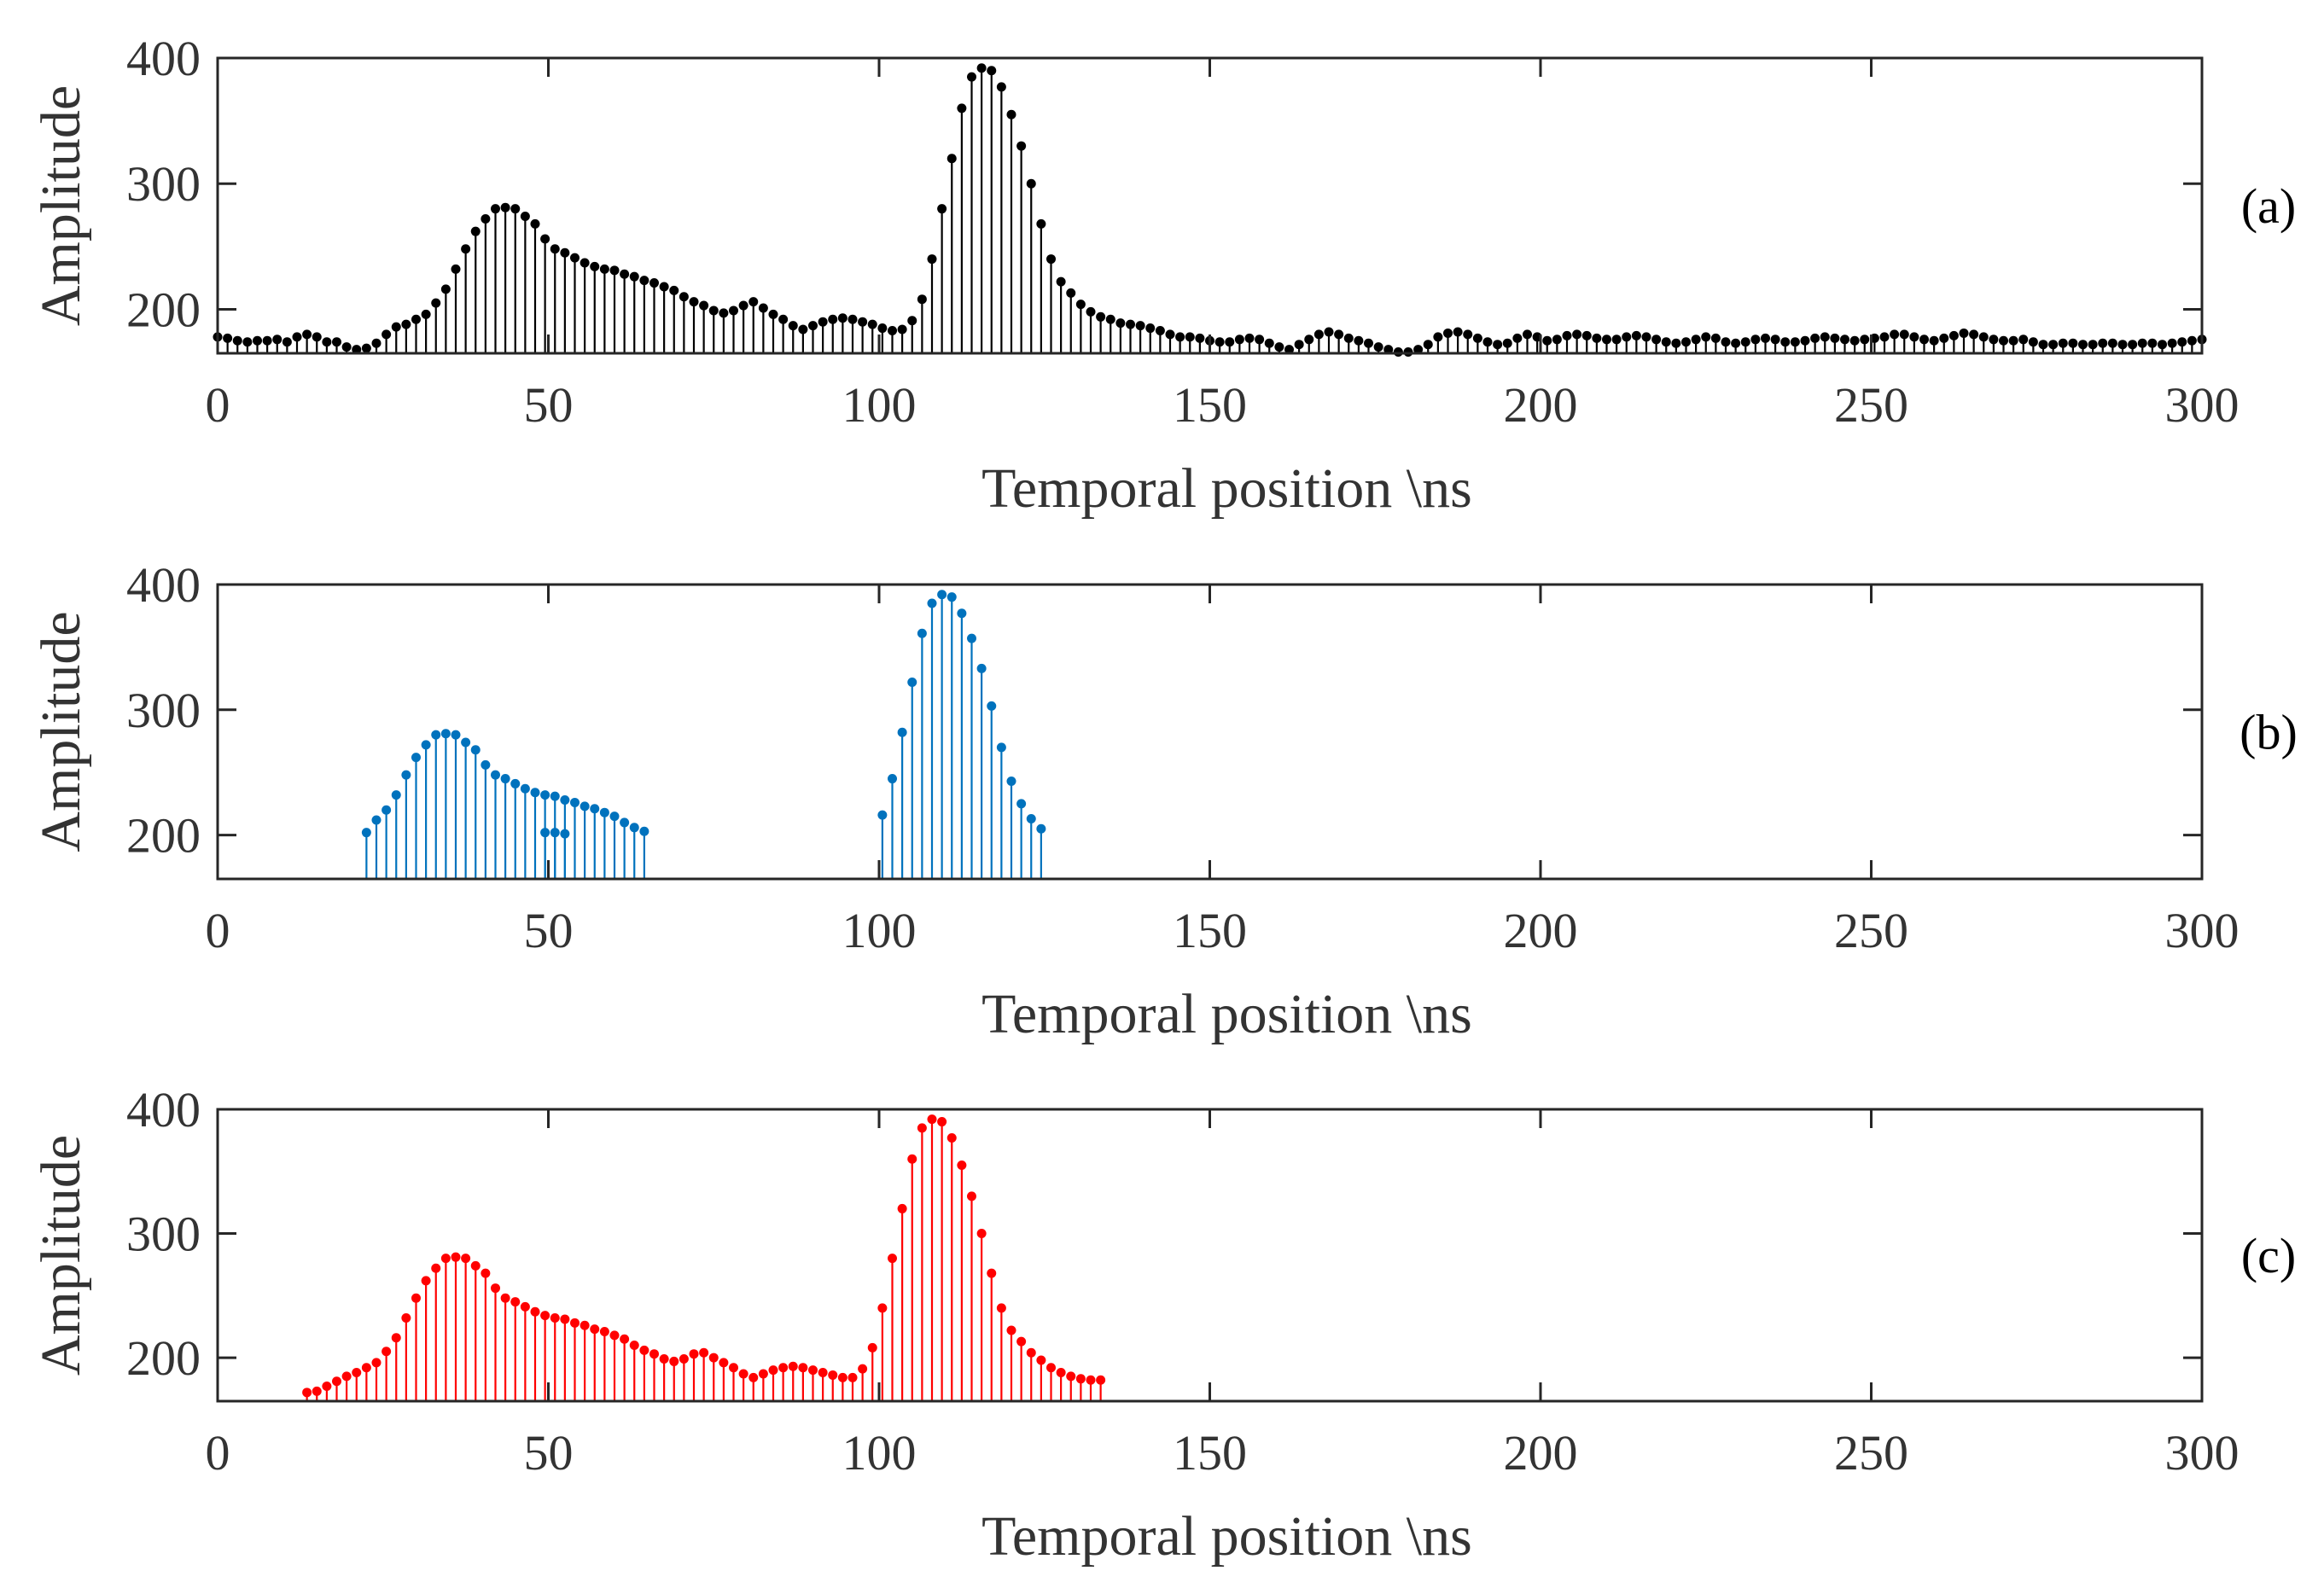 Image resolution: width=2324 pixels, height=1594 pixels. Describe the element at coordinates (2268, 206) in the screenshot. I see `panel-label-a: (a)` at that location.